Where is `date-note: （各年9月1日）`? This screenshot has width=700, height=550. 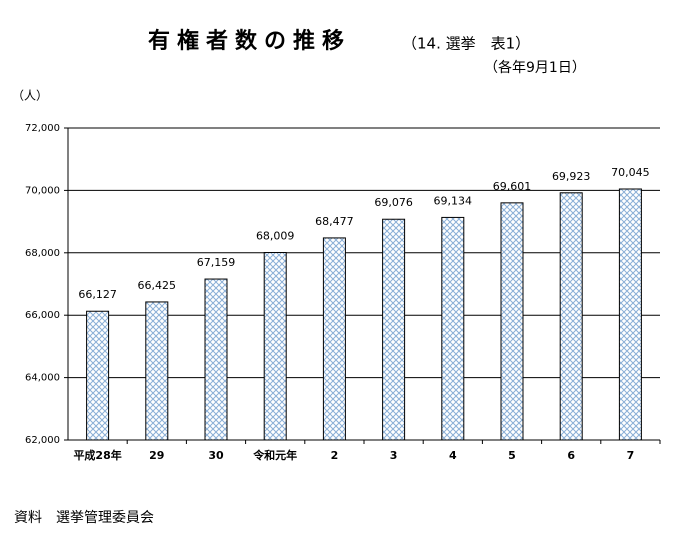 date-note: （各年9月1日） is located at coordinates (535, 68).